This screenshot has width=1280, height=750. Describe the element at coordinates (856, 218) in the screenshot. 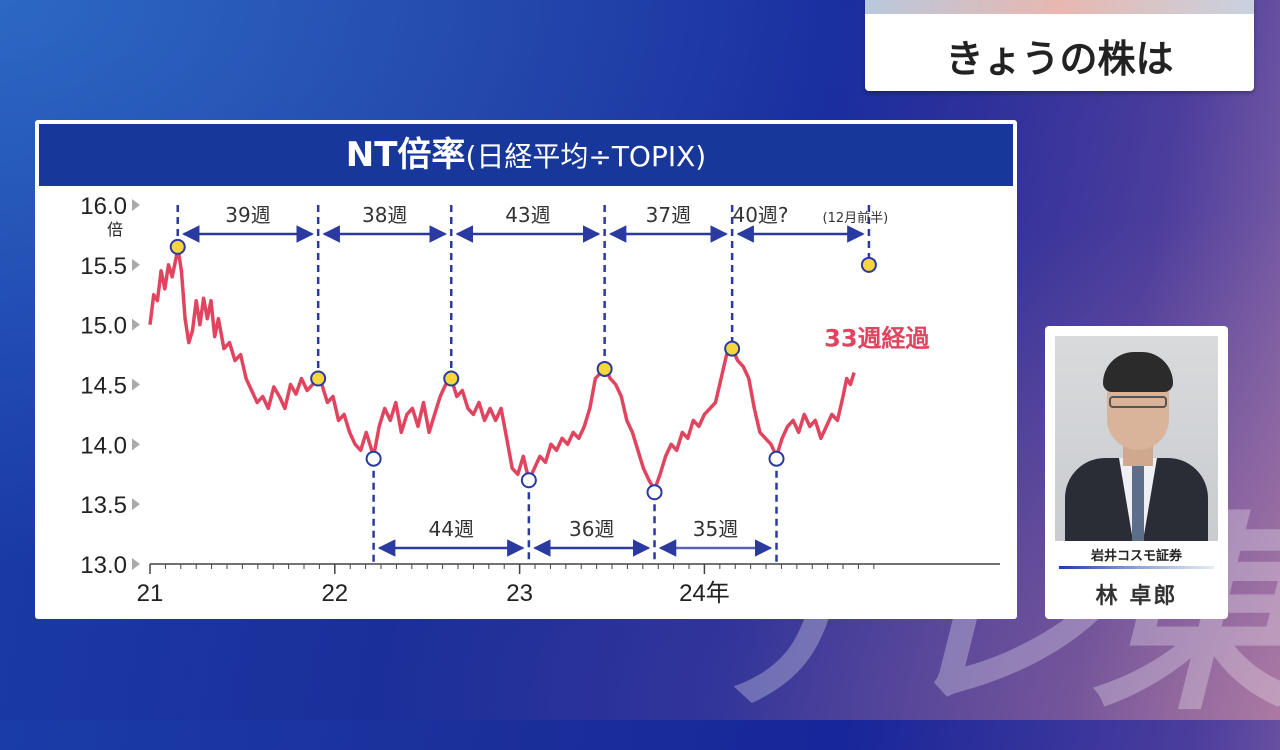

I see `top-interval-note: (12月前半)` at that location.